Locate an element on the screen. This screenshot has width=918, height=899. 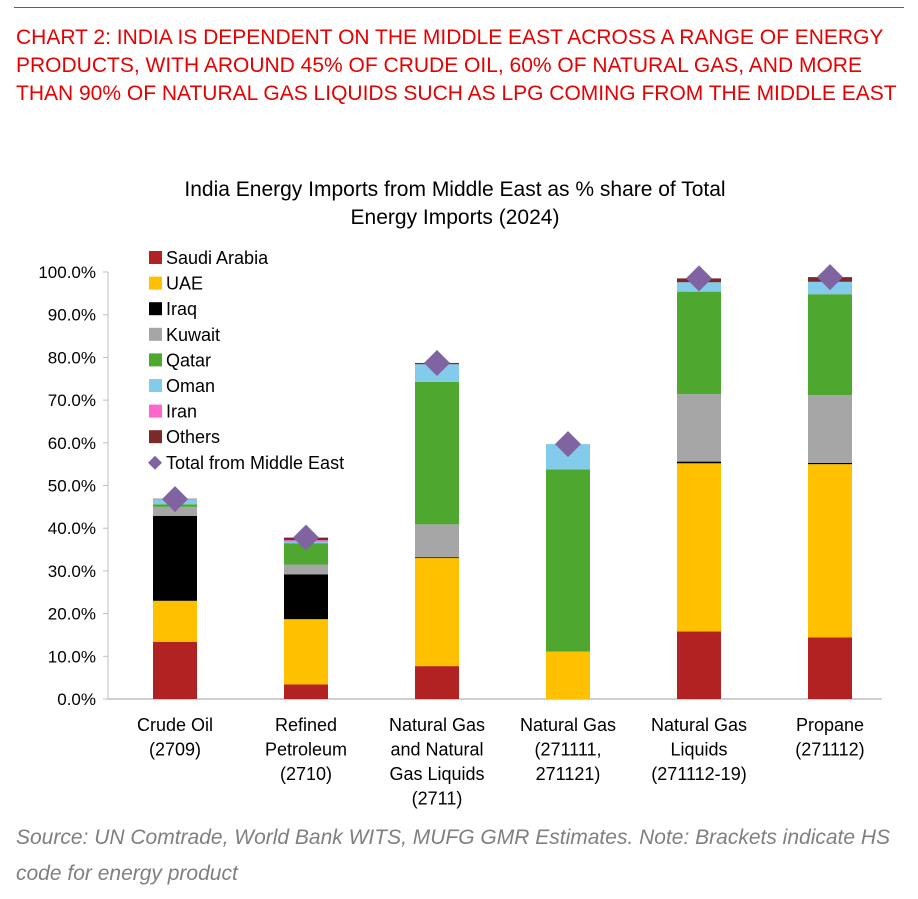
x-category-label: Liquids is located at coordinates (698, 750).